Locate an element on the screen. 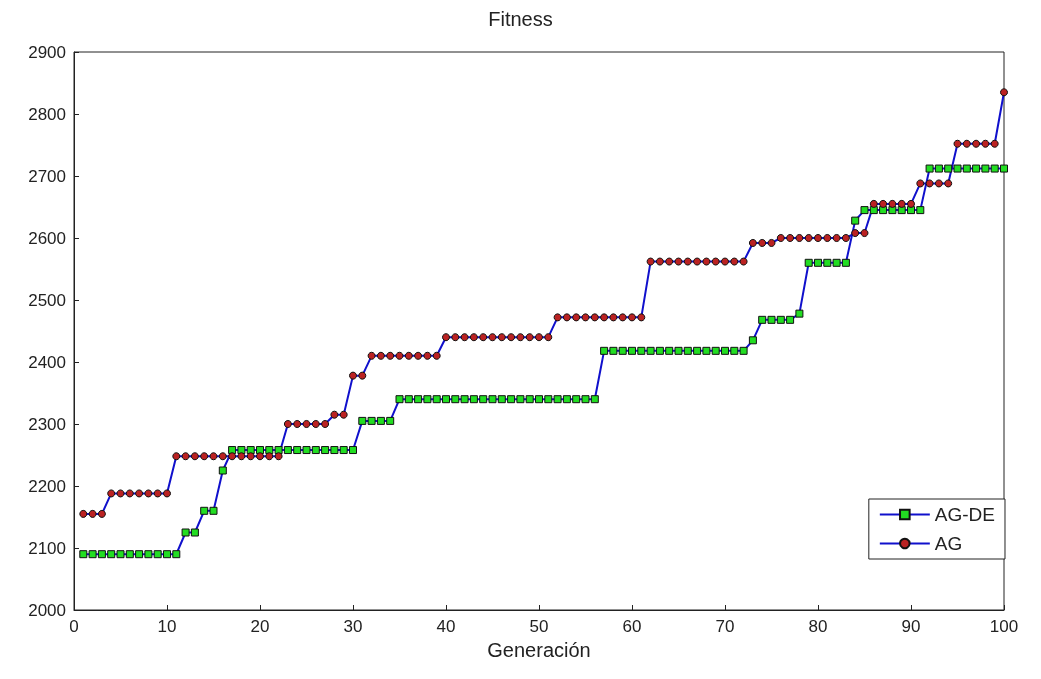 This screenshot has height=679, width=1041. y-tick-label: 2000 is located at coordinates (47, 610).